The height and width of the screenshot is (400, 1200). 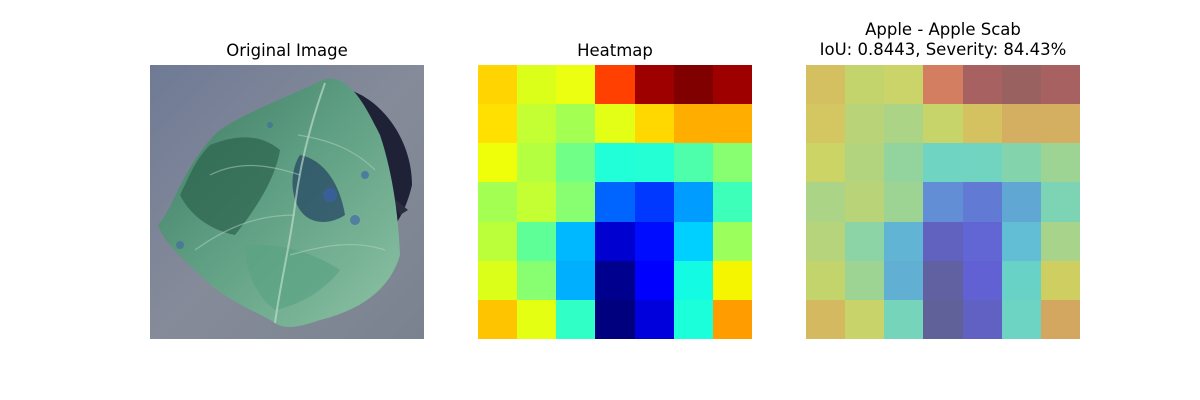 What do you see at coordinates (943, 30) in the screenshot?
I see `overlay-title-line1: Apple - Apple Scab` at bounding box center [943, 30].